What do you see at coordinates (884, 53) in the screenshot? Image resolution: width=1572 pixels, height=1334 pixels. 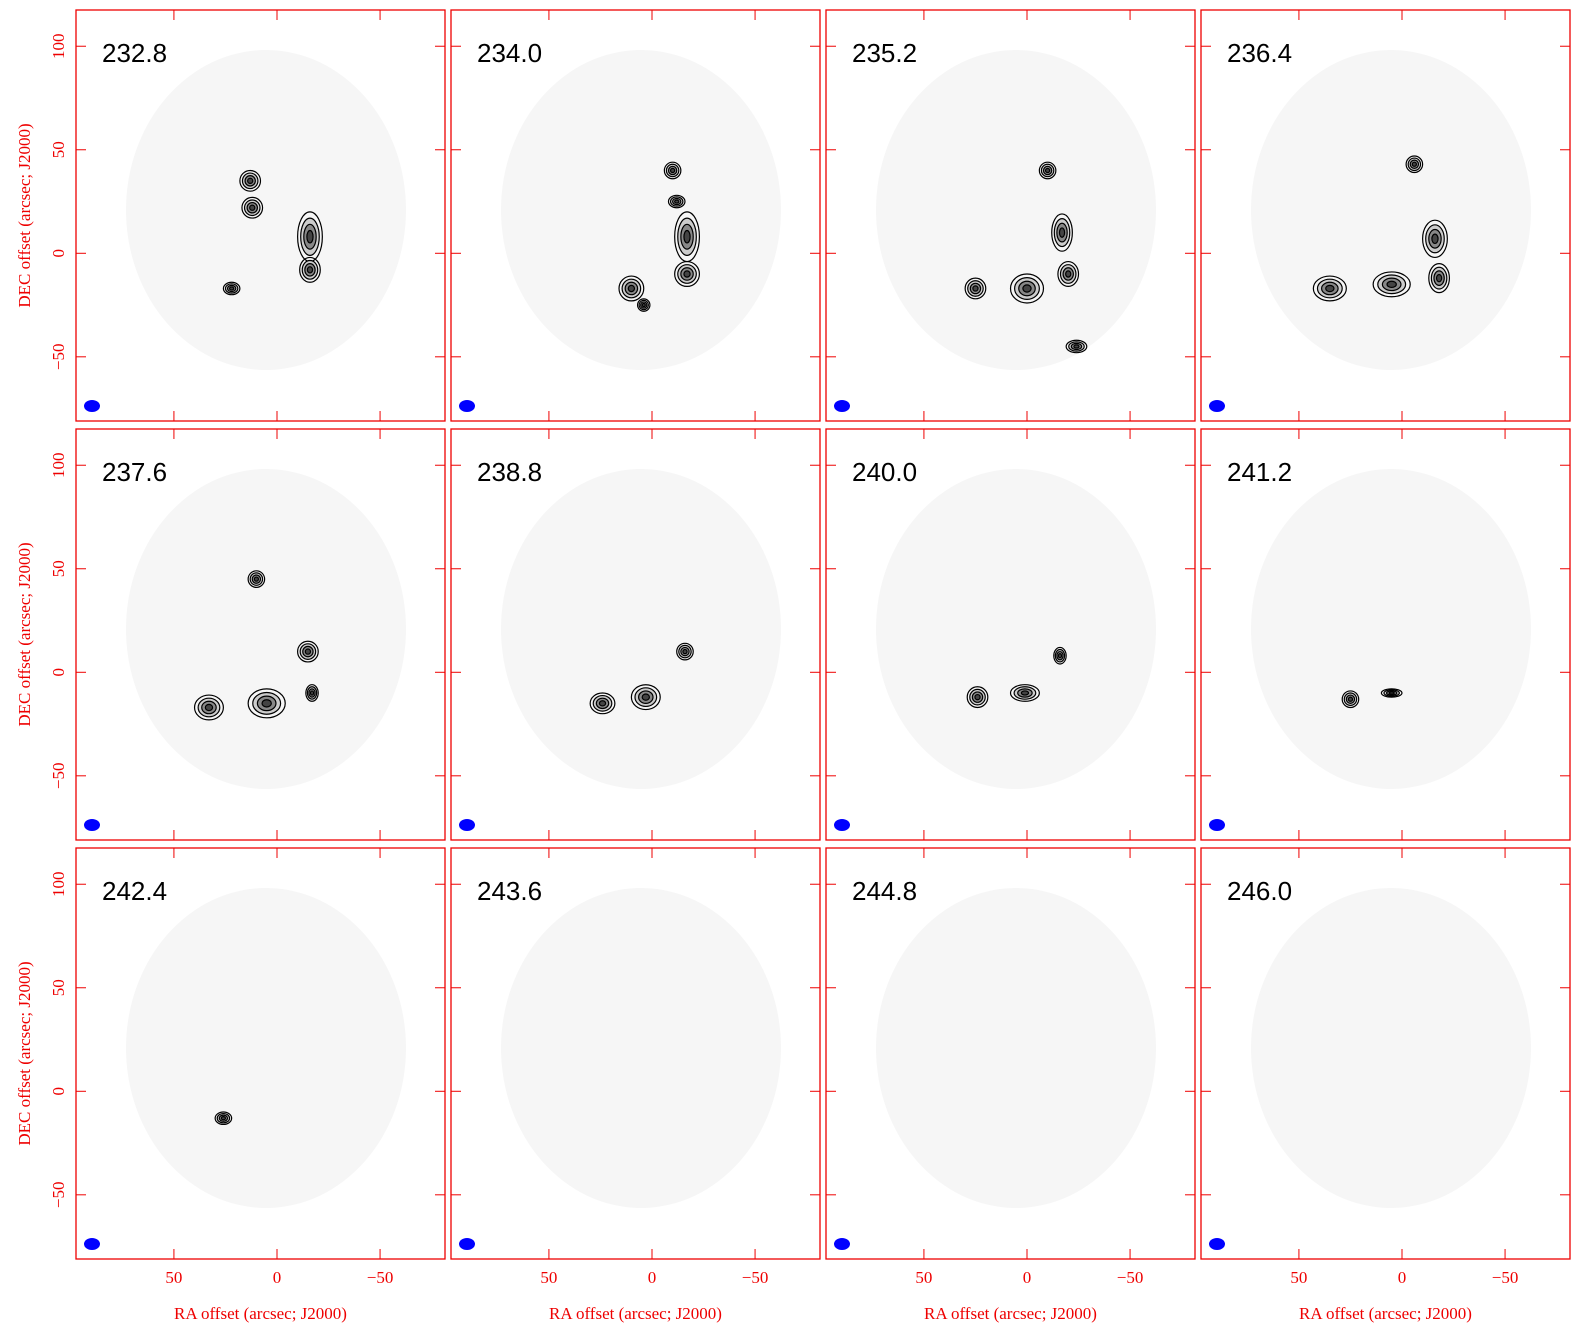 I see `channel-label: 235.2` at bounding box center [884, 53].